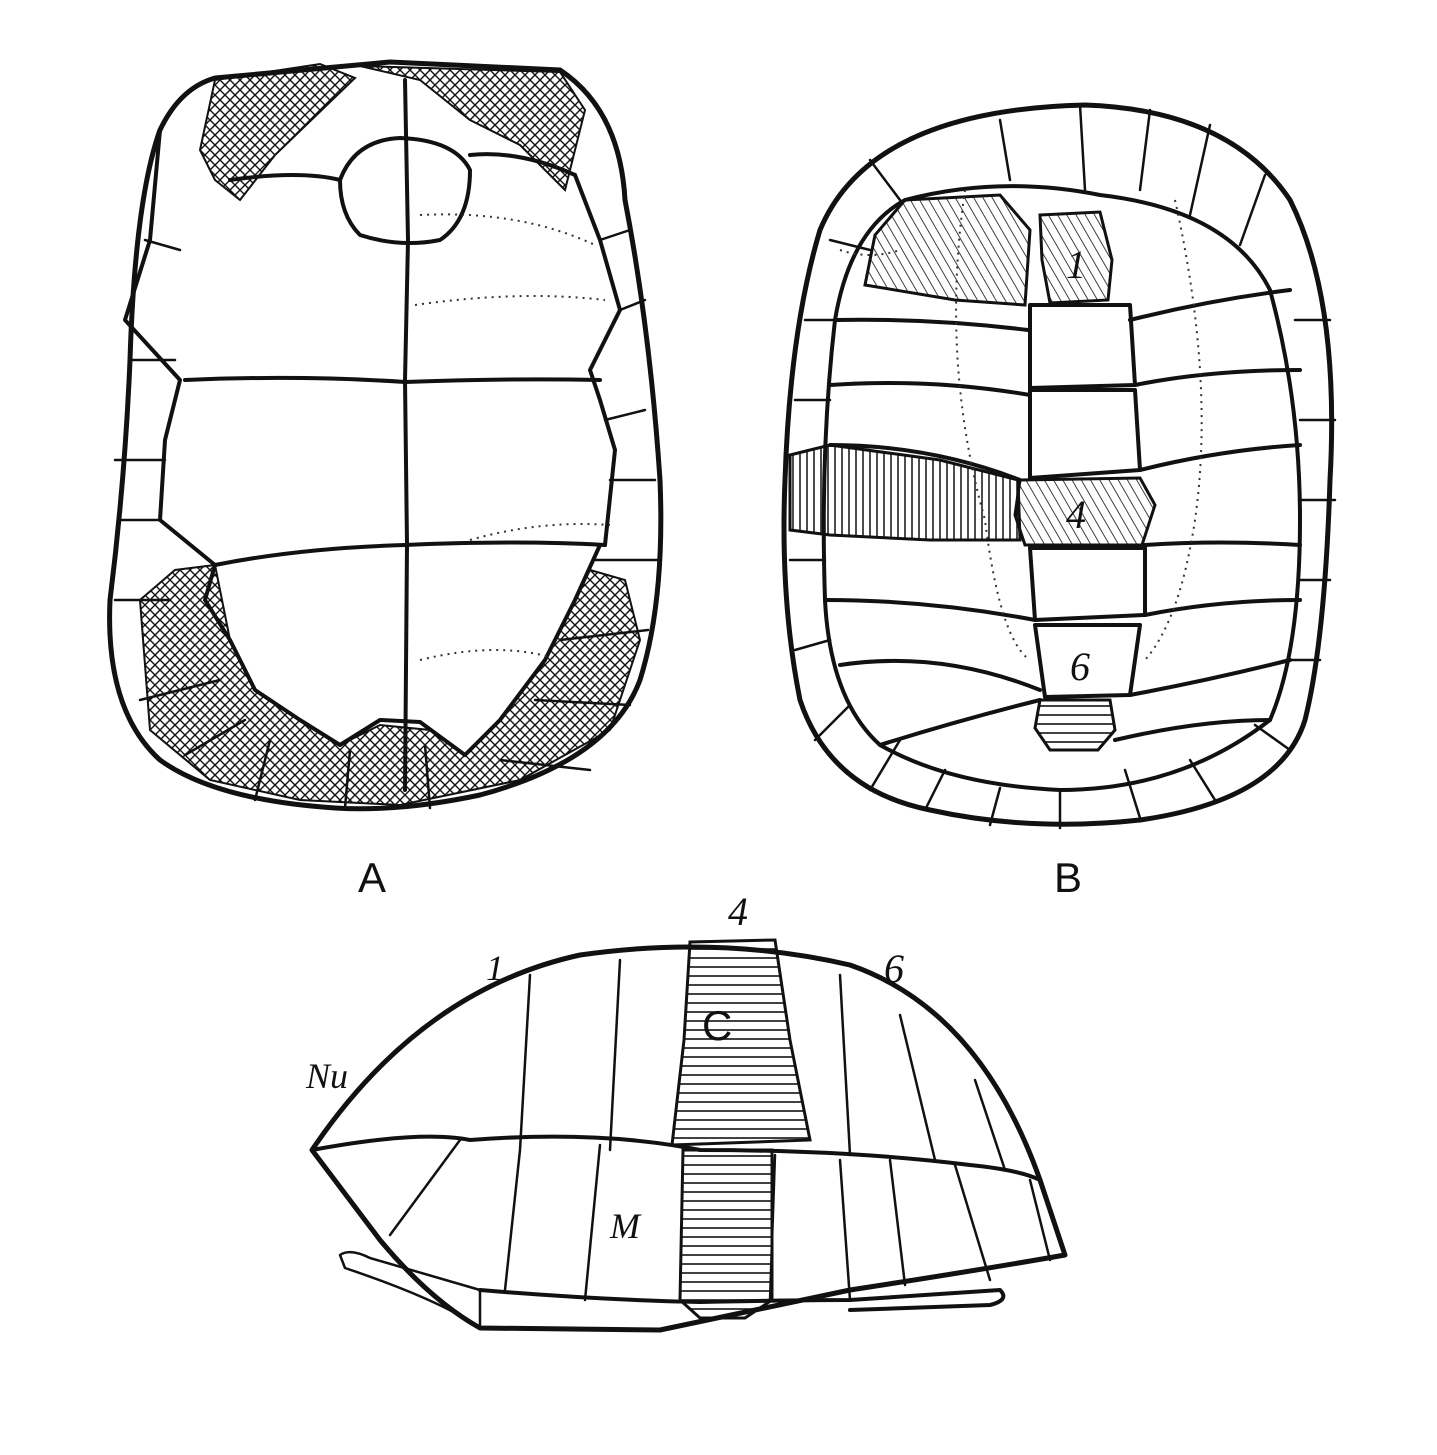 Image resolution: width=1437 pixels, height=1455 pixels. I want to click on panel-c-marginal-label: M, so click(625, 1226).